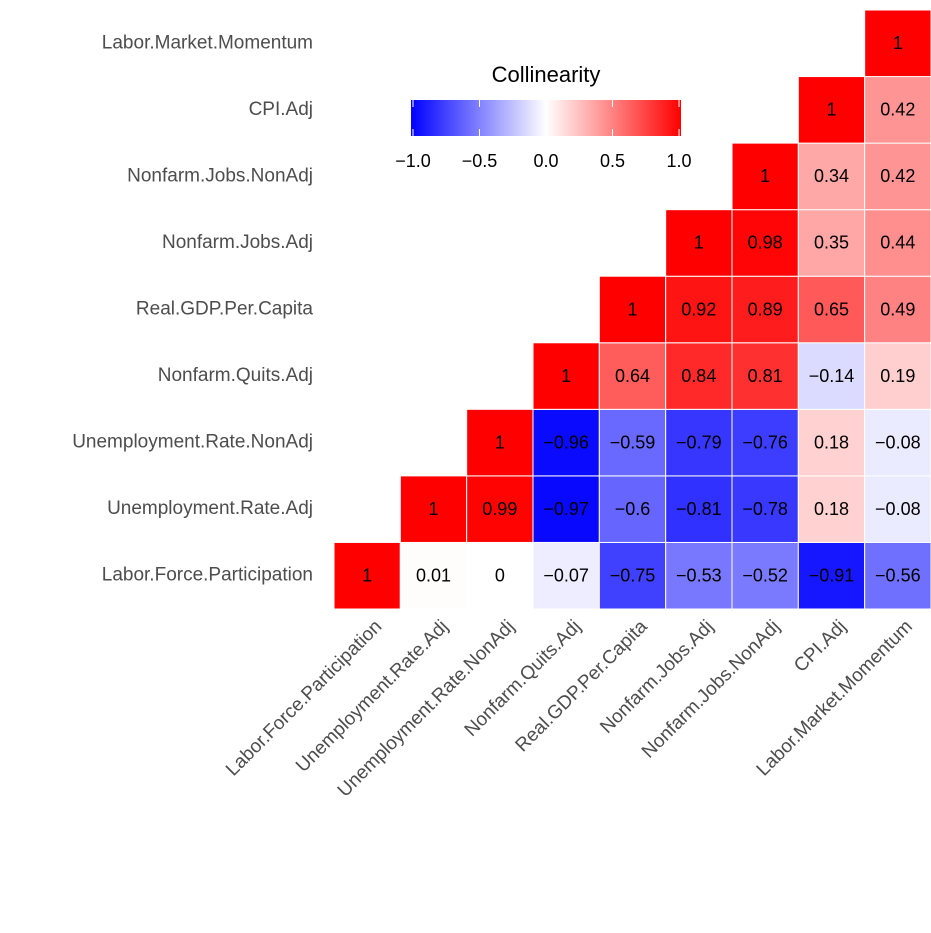  I want to click on cell-label: 0.81, so click(765, 376).